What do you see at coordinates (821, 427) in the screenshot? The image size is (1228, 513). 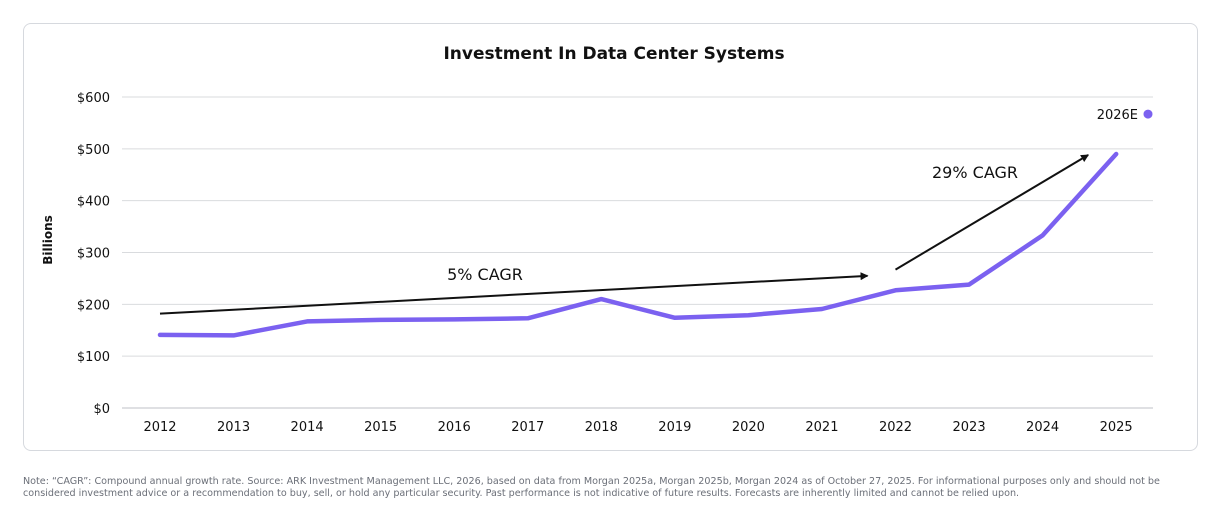 I see `x-tick-label: 2021` at bounding box center [821, 427].